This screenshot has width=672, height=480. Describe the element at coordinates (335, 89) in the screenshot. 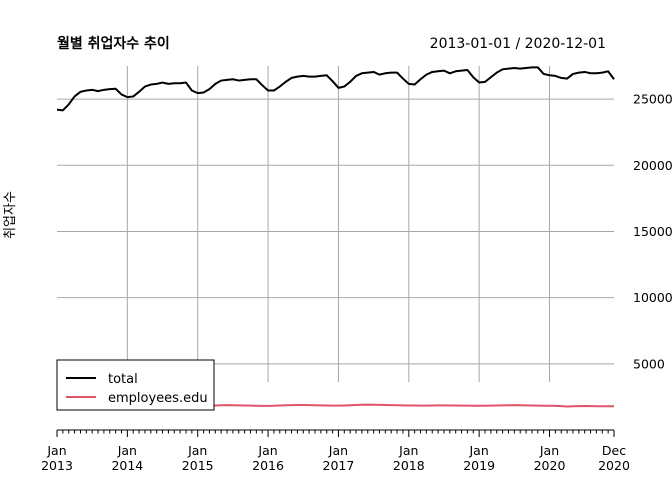

I see `series-line-total` at that location.